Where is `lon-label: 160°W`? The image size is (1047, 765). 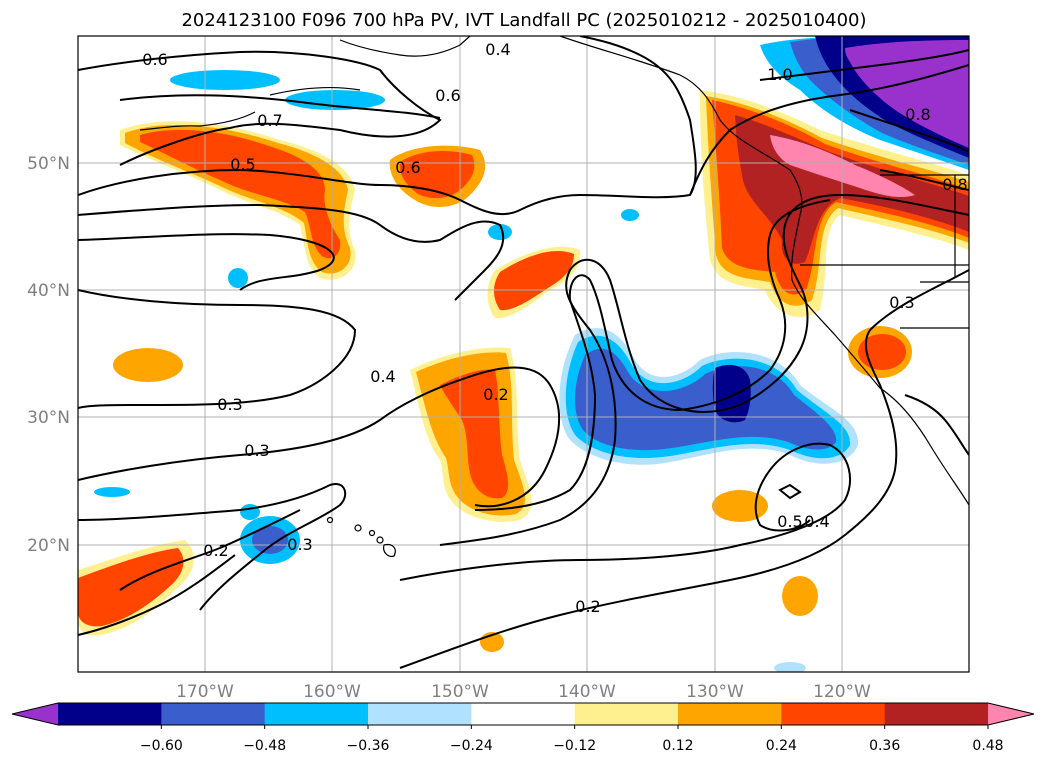
lon-label: 160°W is located at coordinates (332, 692).